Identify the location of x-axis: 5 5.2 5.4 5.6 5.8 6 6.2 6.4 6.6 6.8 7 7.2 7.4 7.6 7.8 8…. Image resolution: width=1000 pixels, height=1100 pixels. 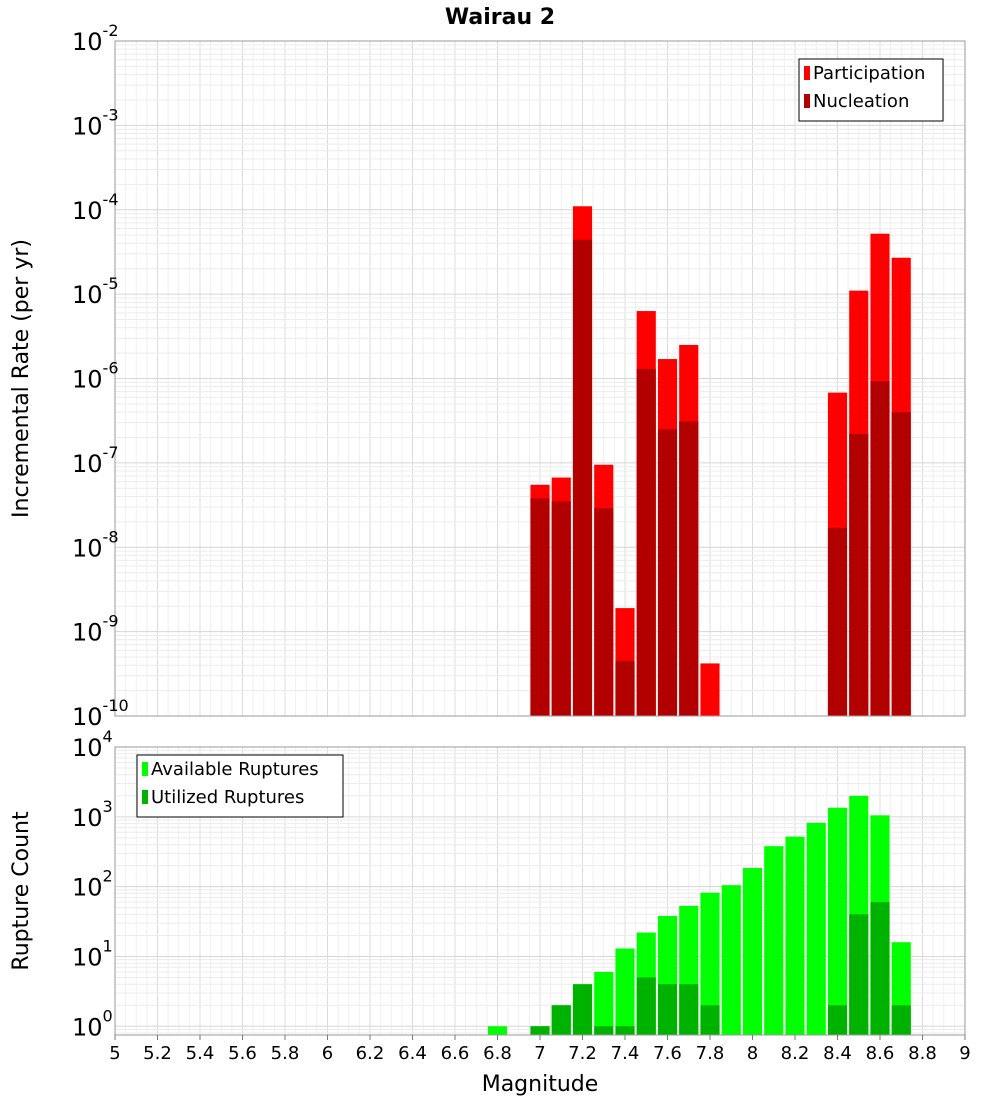
(540, 1066).